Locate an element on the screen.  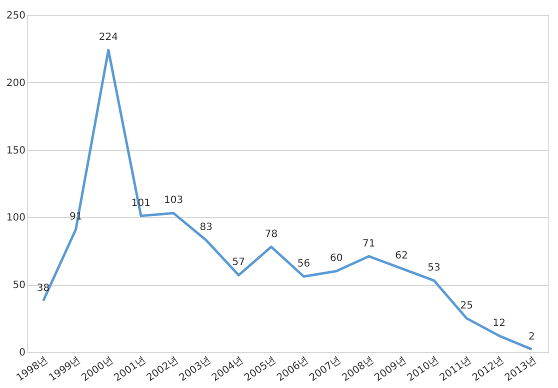
y-tick-label: 250 is located at coordinates (16, 16).